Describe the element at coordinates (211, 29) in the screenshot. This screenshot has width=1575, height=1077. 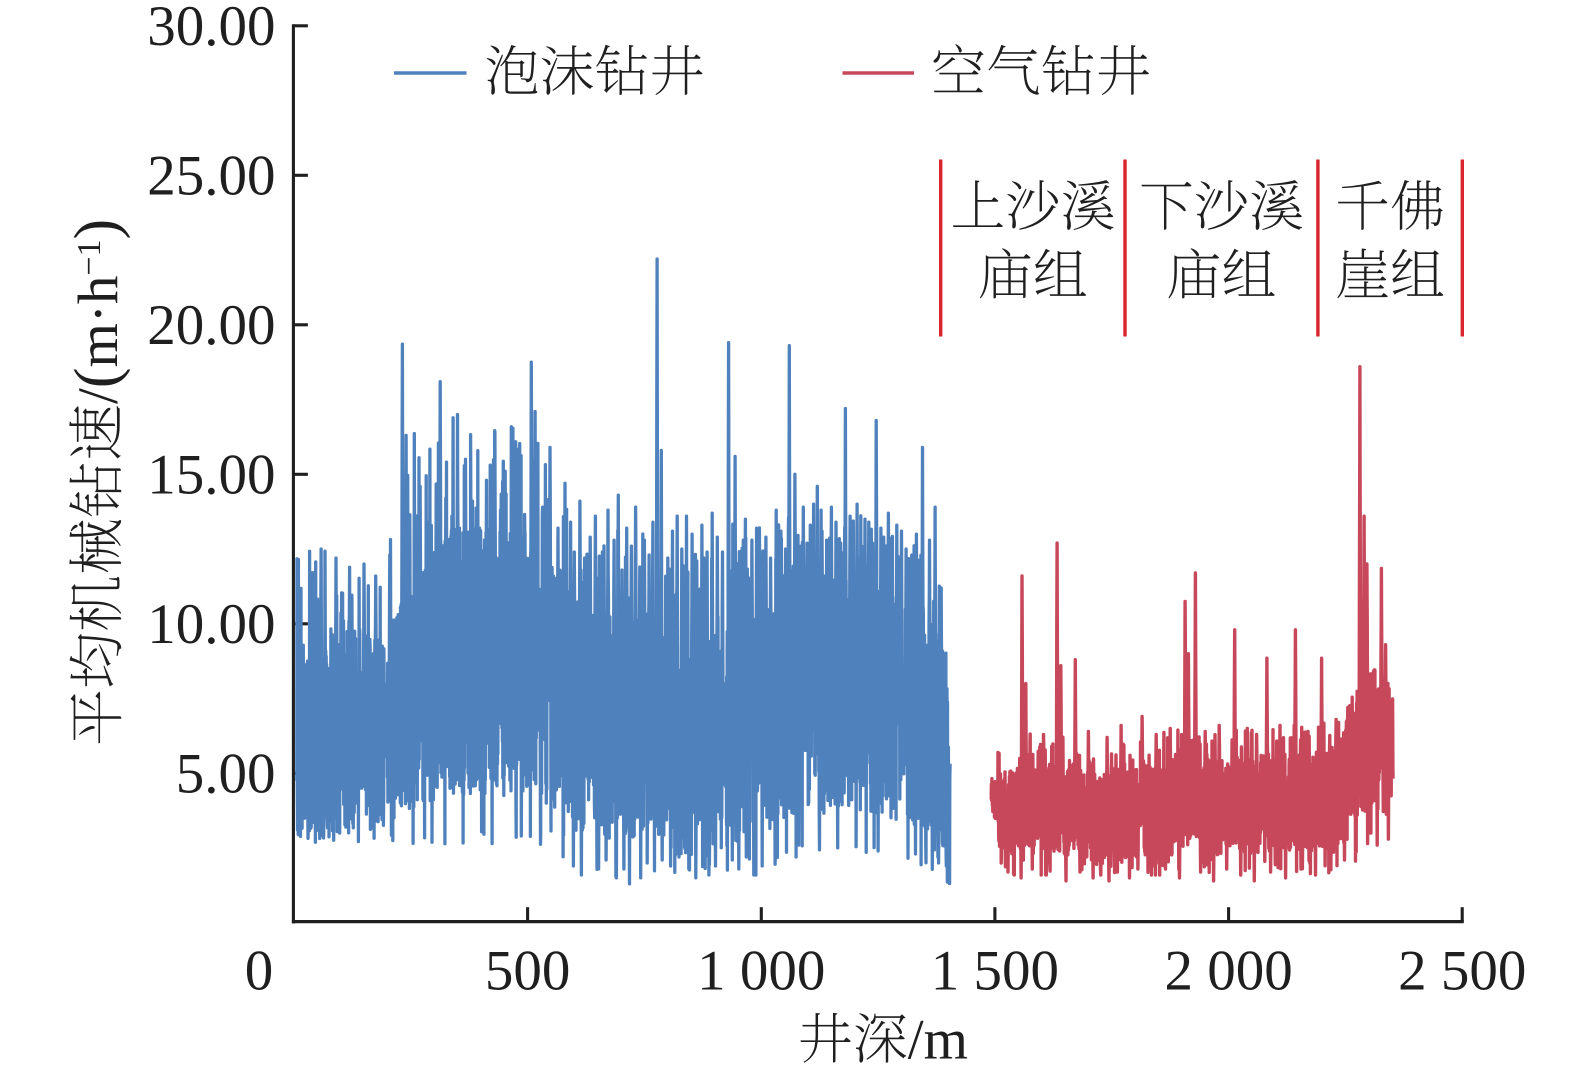
I see `svg-text: 30.00` at that location.